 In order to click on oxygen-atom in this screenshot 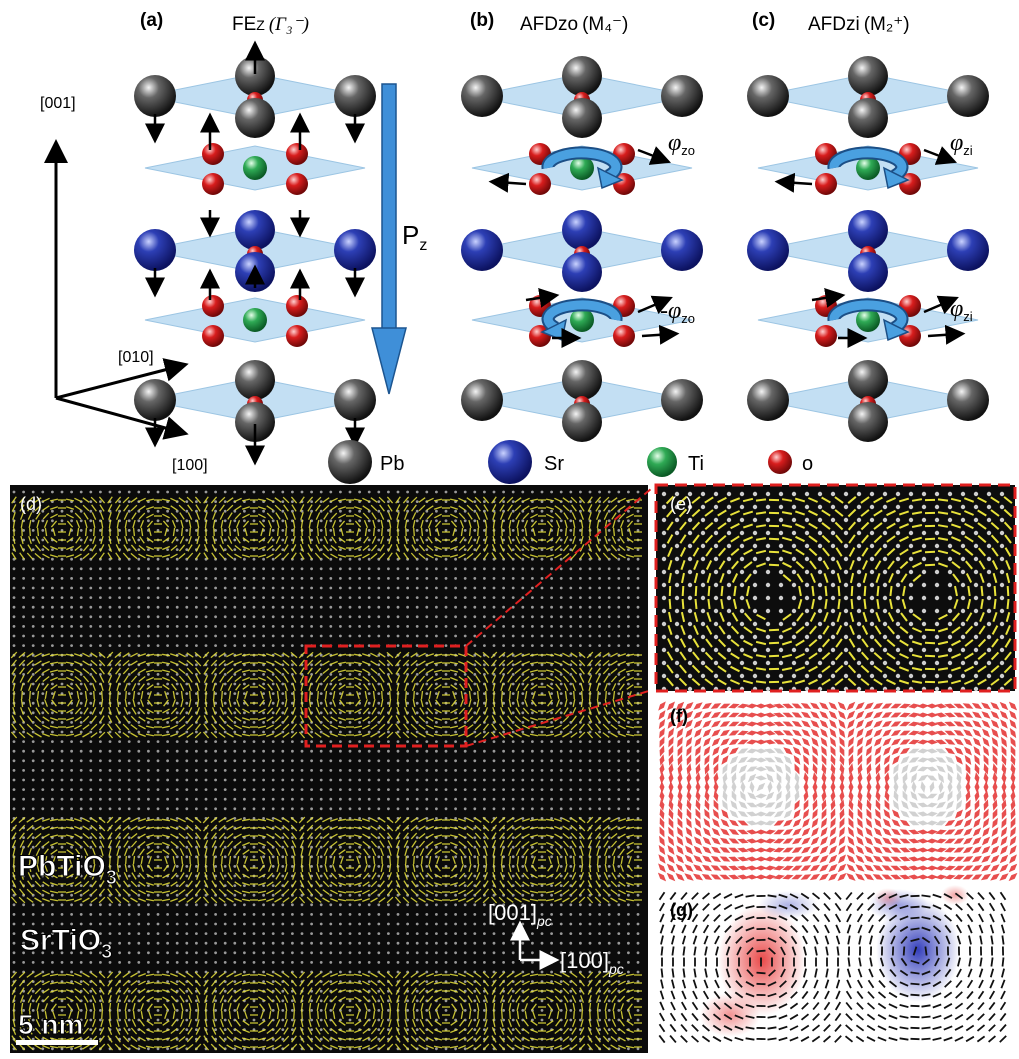, I will do `click(297, 184)`.